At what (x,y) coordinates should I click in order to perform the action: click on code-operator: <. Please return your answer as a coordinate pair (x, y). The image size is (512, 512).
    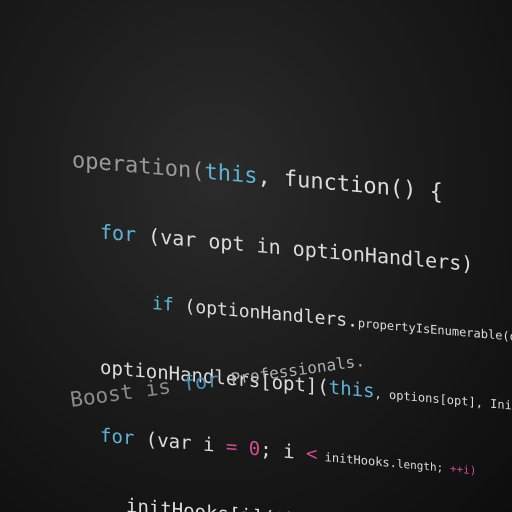
    Looking at the image, I should click on (311, 454).